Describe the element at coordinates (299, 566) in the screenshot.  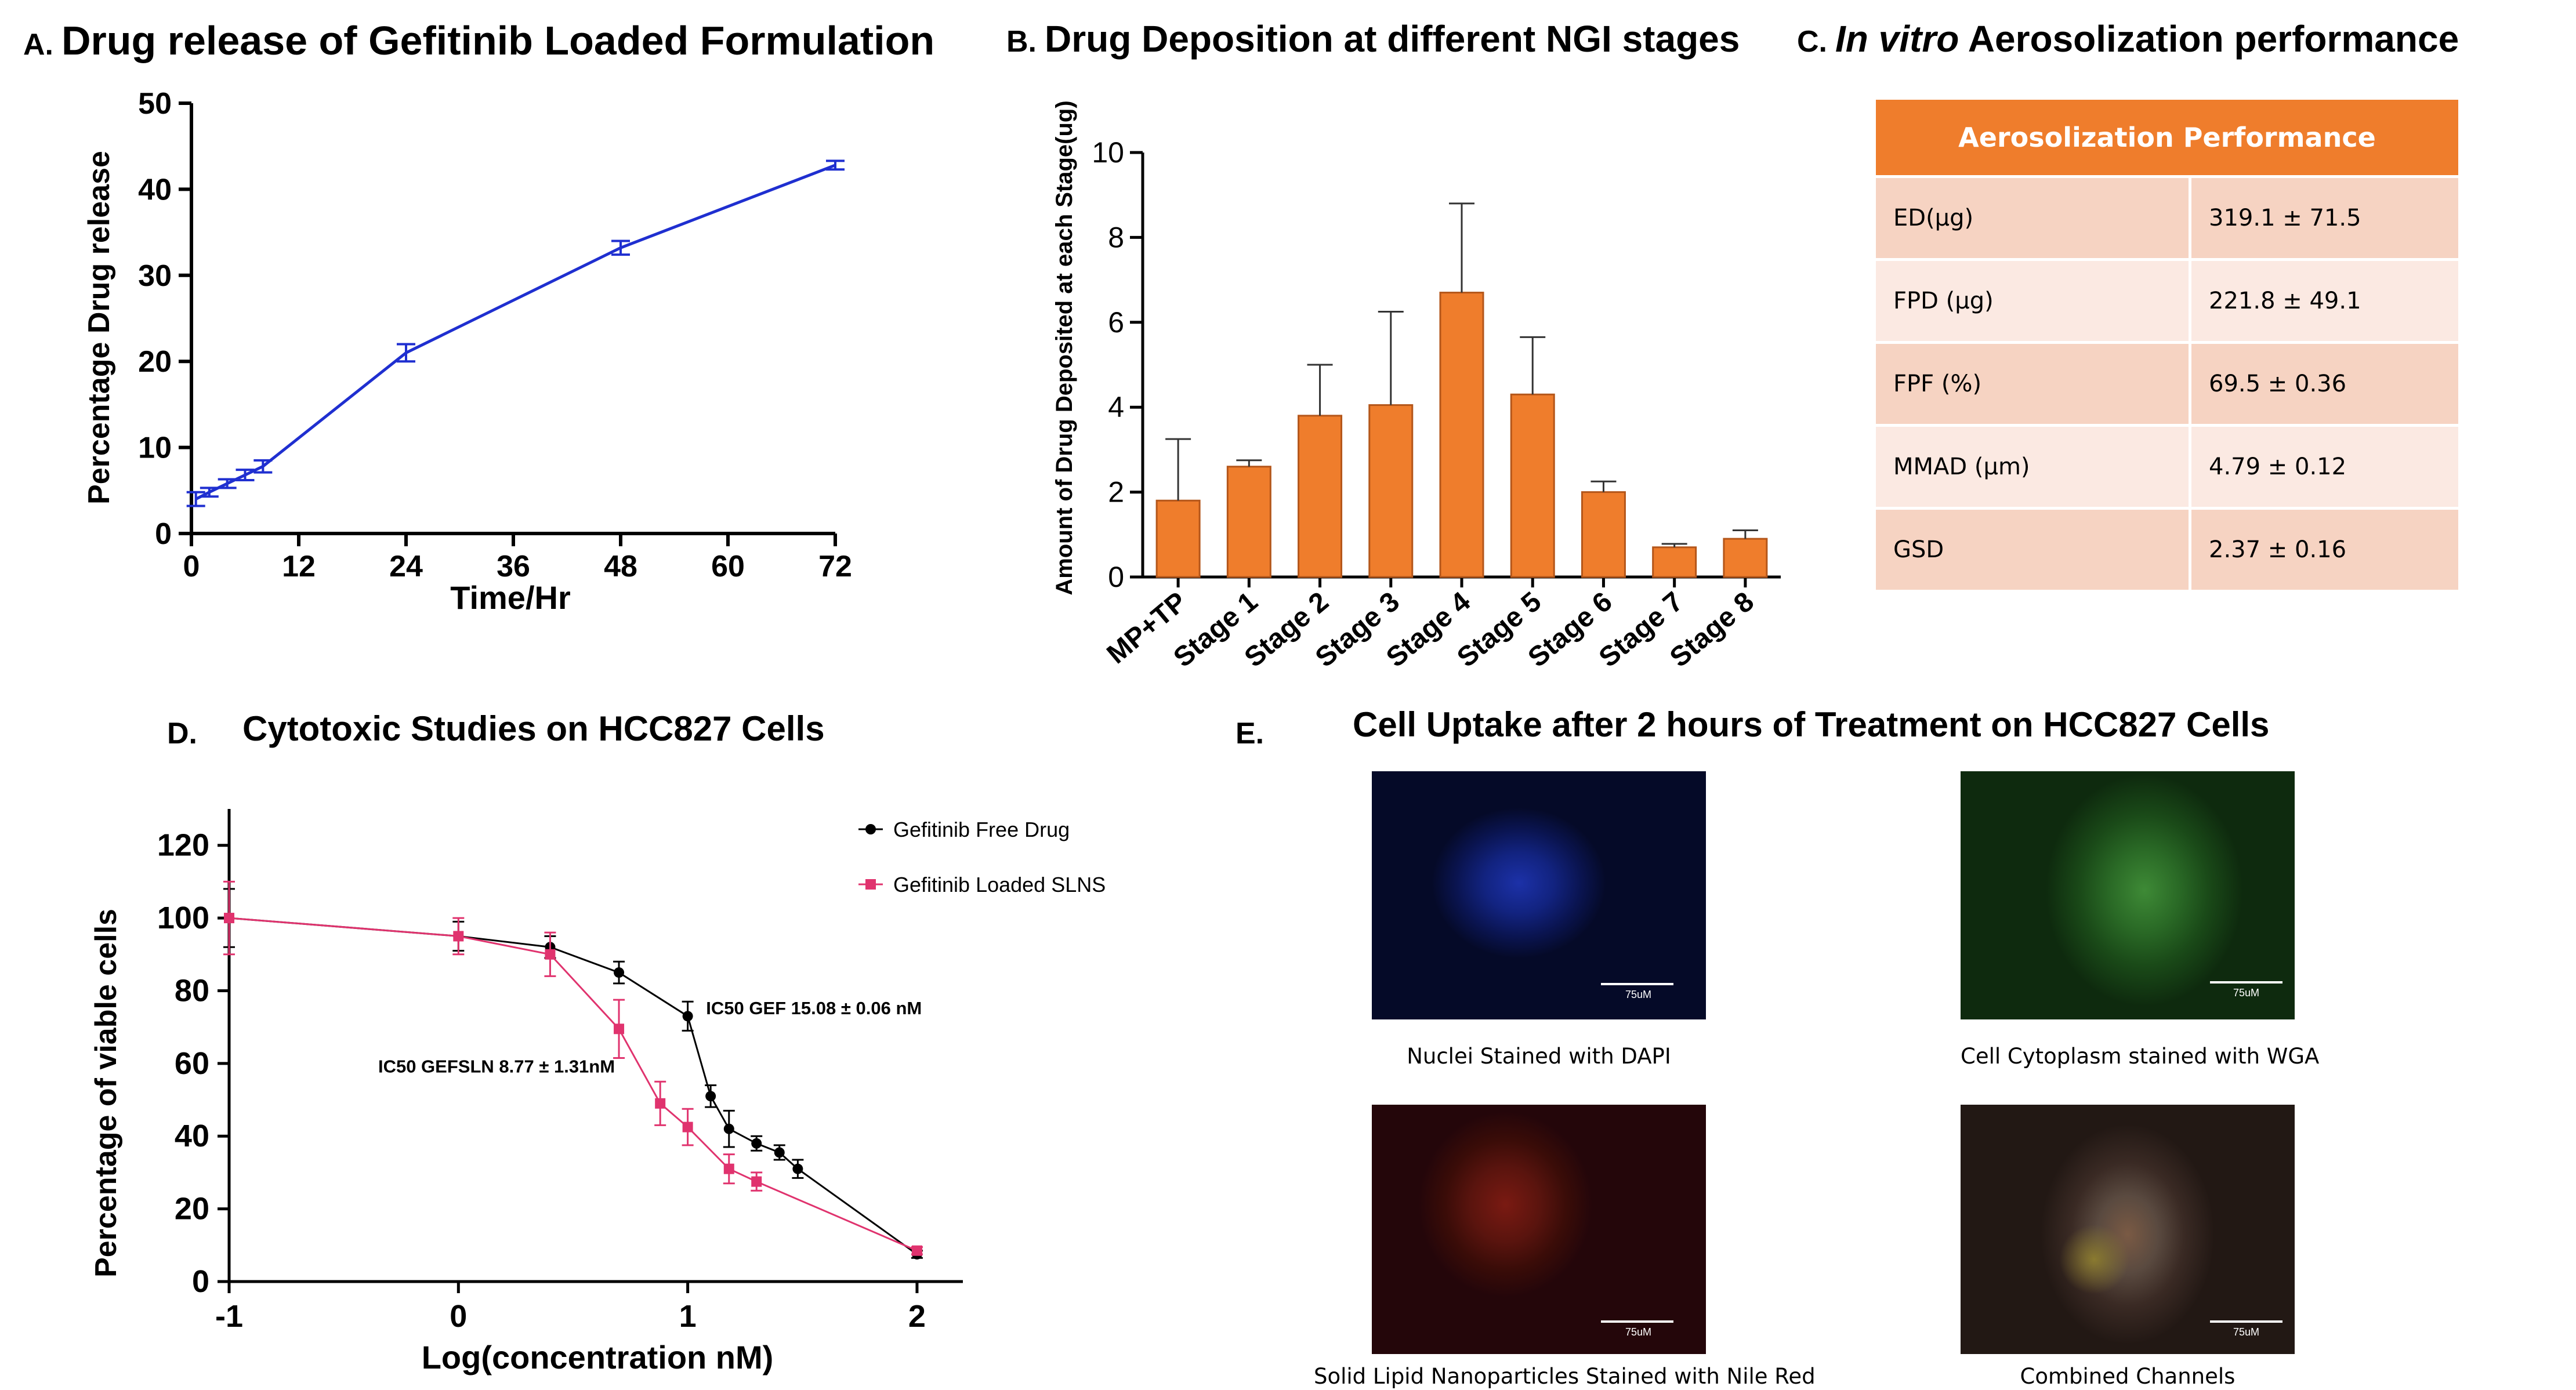
I see `x-tick-label: 12` at that location.